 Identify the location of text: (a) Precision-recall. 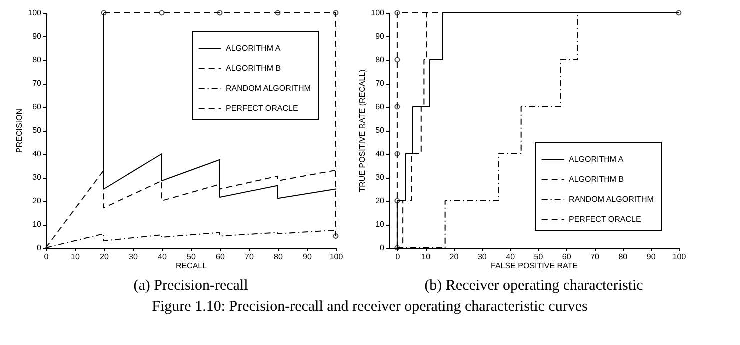
(191, 286).